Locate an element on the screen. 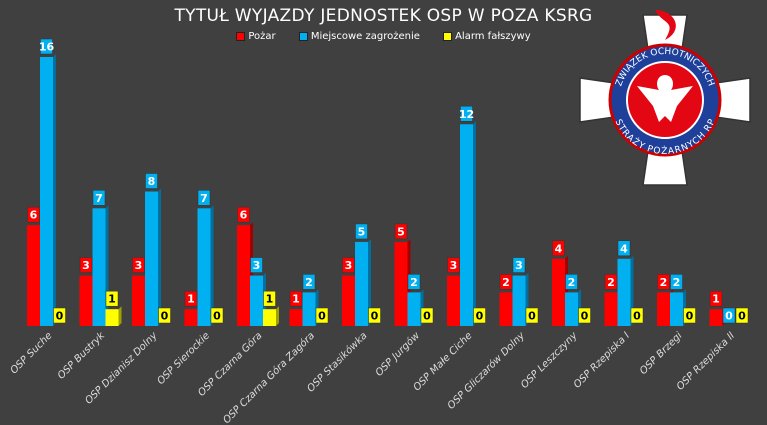 This screenshot has height=425, width=767. legend-label: Pożar is located at coordinates (262, 36).